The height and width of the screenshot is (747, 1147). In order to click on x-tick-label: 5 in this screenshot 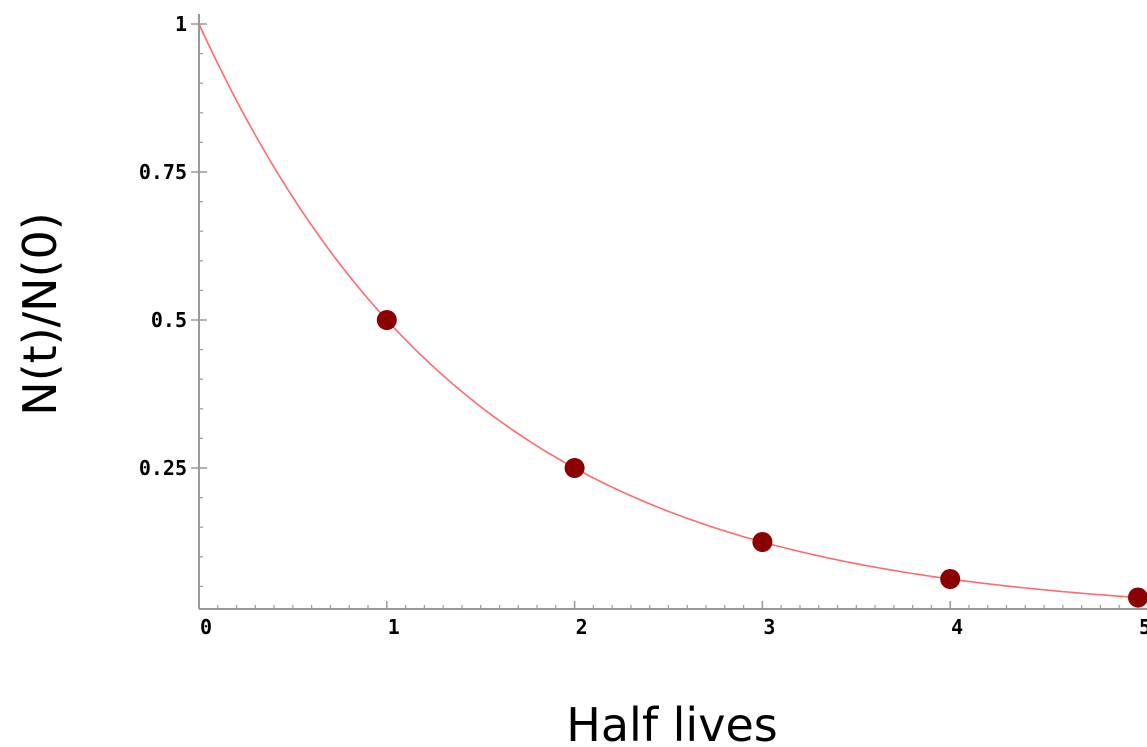, I will do `click(1143, 627)`.